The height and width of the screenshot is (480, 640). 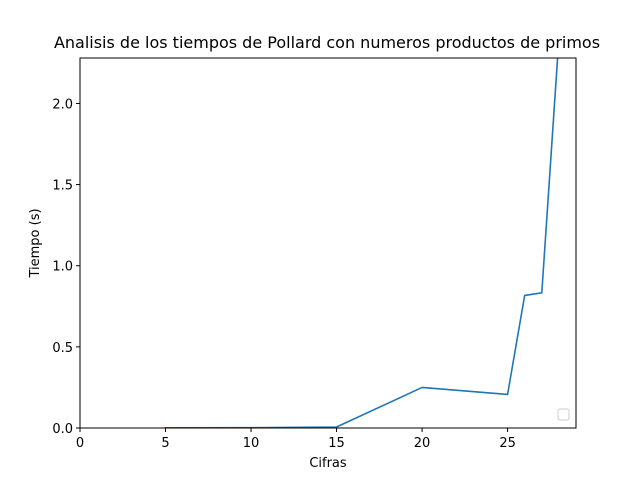 I want to click on y-tick-label: 2.0, so click(x=62, y=104).